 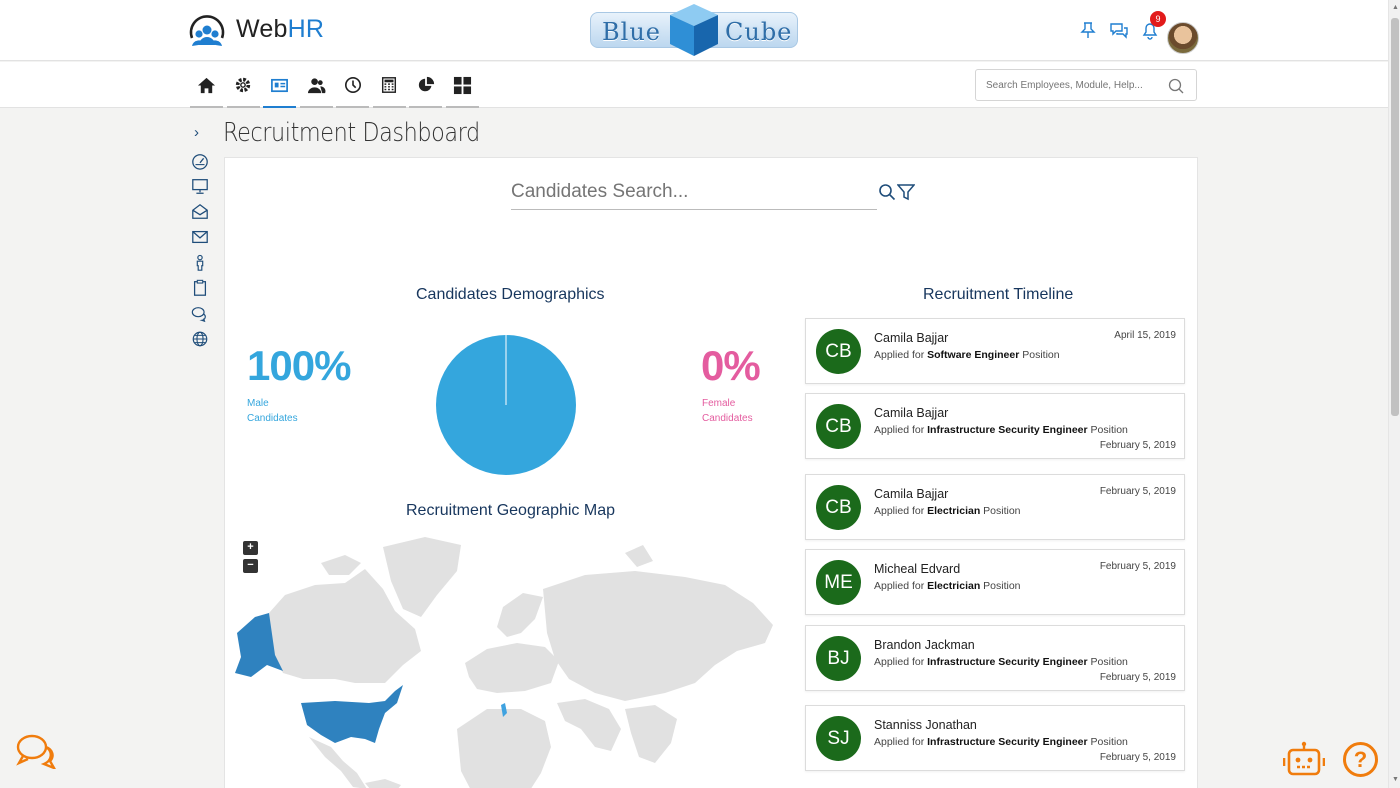 I want to click on sidebar-item-jobs, so click(x=200, y=289).